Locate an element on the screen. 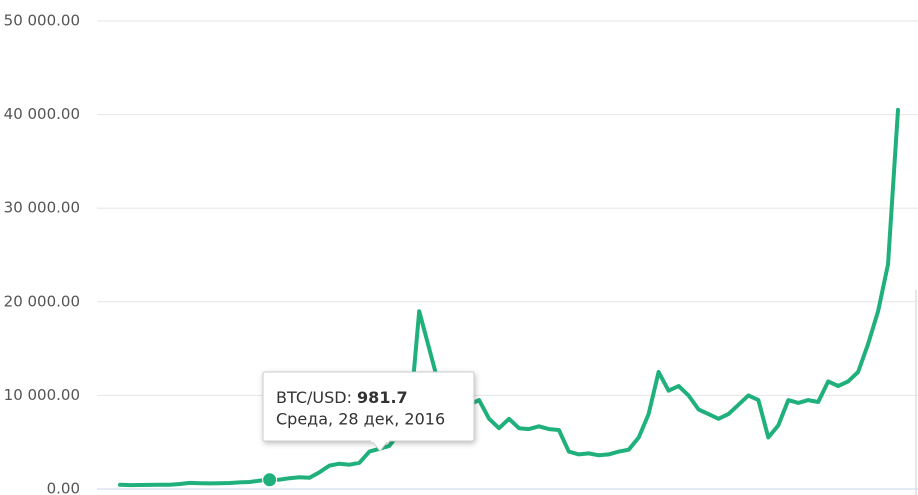 The image size is (918, 495). tooltip-date: Среда, 28 дек, 2016 is located at coordinates (360, 419).